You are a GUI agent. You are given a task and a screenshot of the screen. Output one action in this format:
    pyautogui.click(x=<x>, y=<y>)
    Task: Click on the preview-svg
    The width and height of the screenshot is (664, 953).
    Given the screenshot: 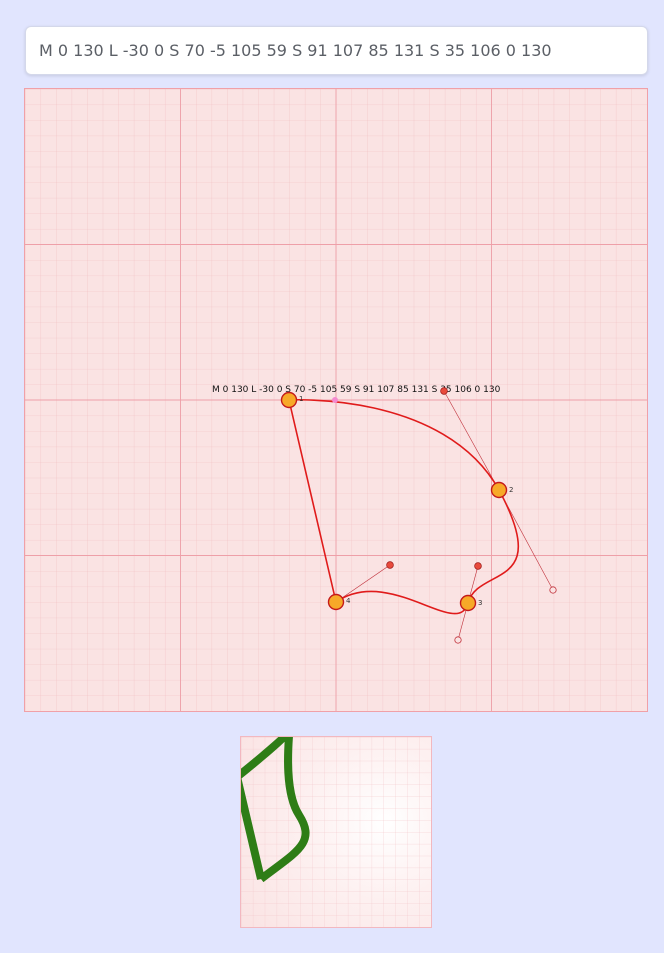 What is the action you would take?
    pyautogui.click(x=336, y=832)
    